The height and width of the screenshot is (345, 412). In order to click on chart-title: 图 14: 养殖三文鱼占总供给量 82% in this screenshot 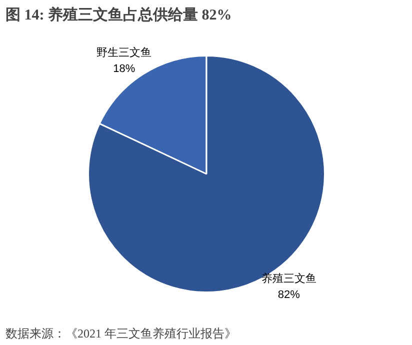, I will do `click(119, 15)`.